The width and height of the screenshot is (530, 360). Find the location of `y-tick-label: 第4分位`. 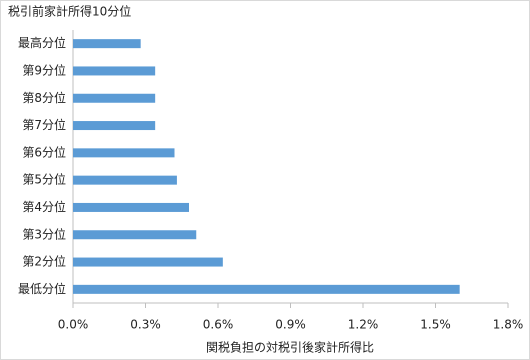

y-tick-label: 第4分位 is located at coordinates (44, 206).